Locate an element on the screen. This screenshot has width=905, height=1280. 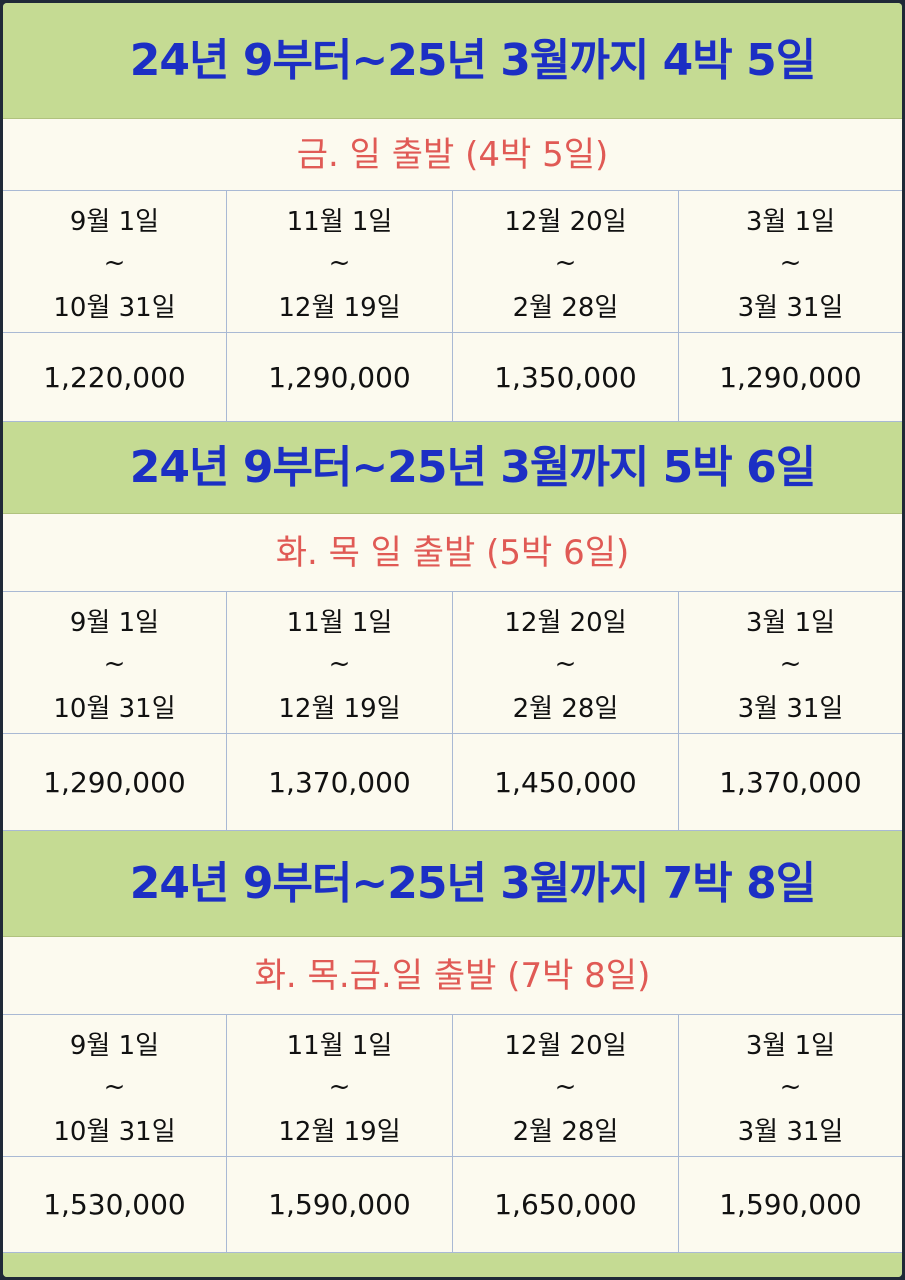
price-cell: 1,350,000 is located at coordinates (566, 377).